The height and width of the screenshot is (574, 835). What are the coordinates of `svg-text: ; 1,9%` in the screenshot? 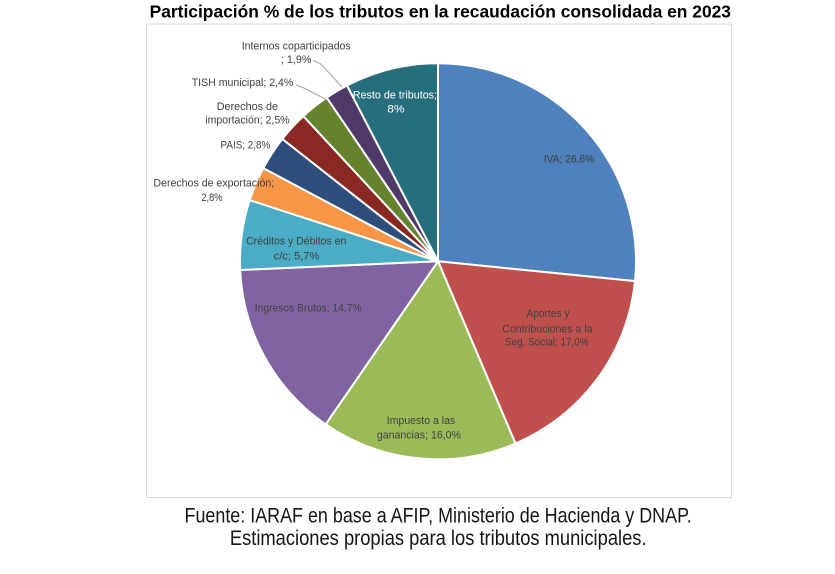 It's located at (296, 60).